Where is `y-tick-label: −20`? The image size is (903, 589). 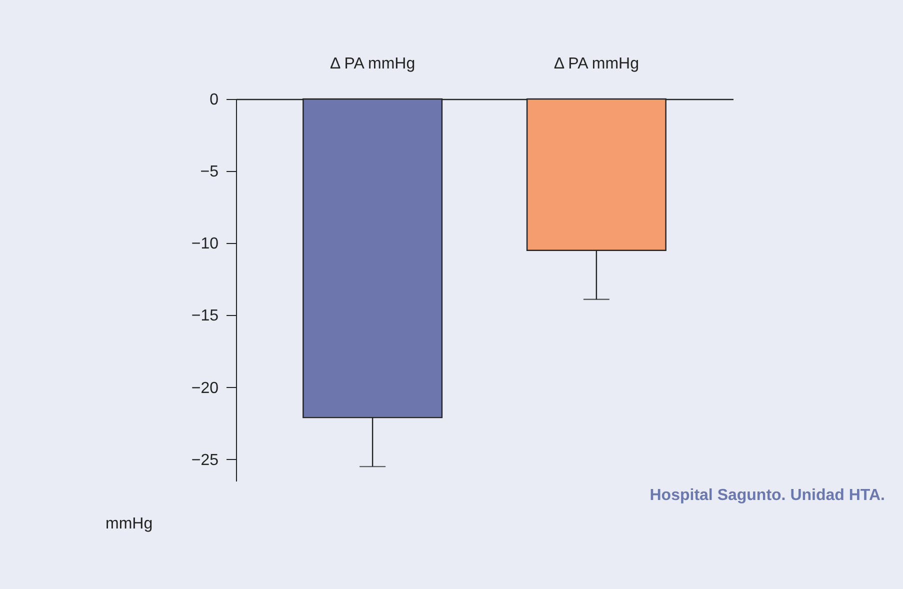
y-tick-label: −20 is located at coordinates (205, 388).